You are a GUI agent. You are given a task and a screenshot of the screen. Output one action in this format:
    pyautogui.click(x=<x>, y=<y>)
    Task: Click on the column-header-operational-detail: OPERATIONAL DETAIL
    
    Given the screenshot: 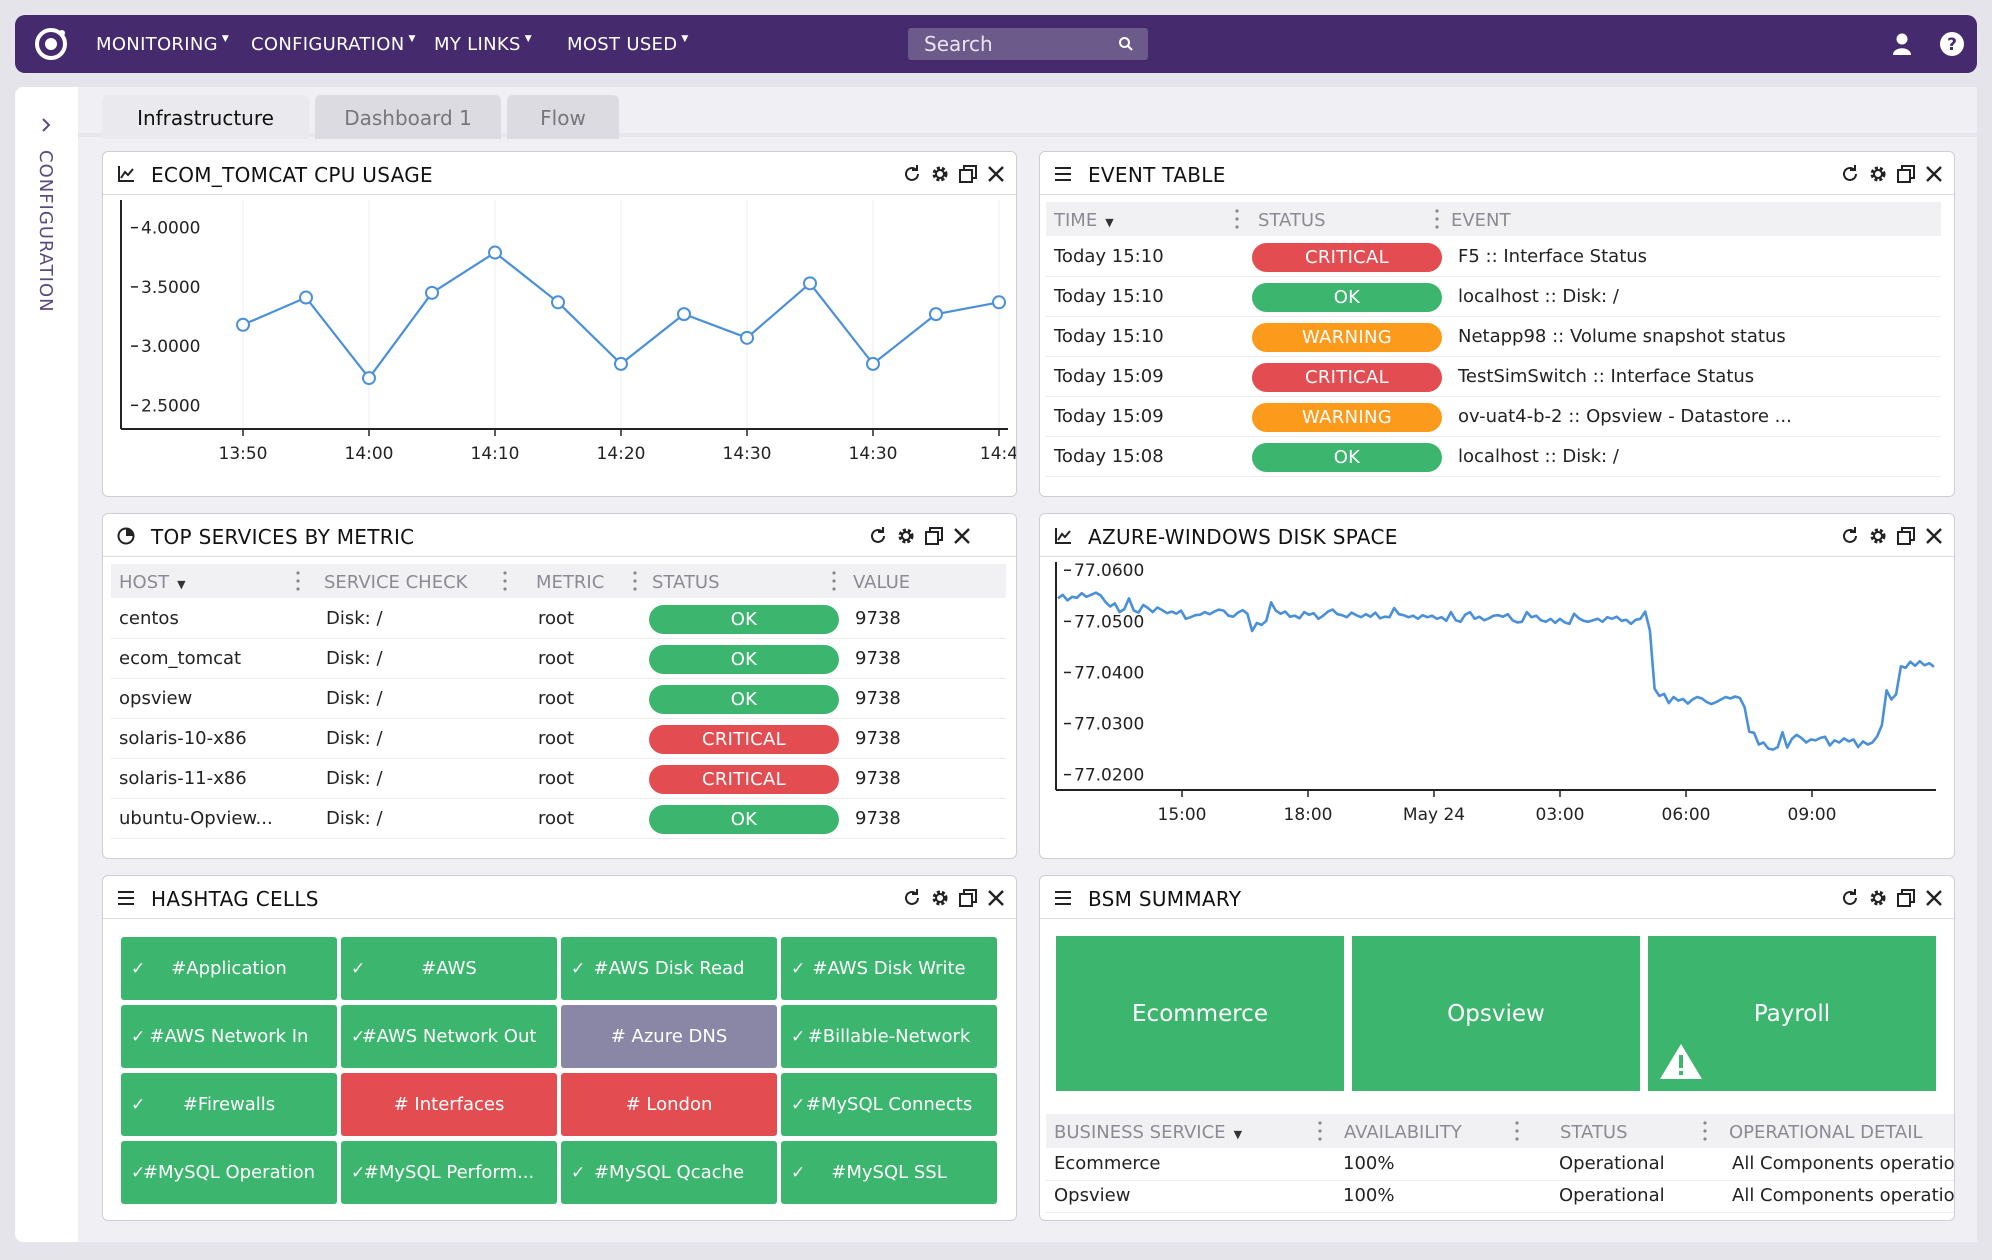 What is the action you would take?
    pyautogui.click(x=1826, y=1132)
    